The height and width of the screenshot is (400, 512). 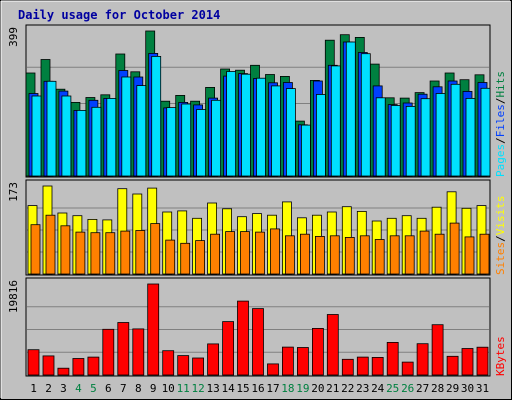 I want to click on panel-legend: KBytes, so click(x=500, y=356).